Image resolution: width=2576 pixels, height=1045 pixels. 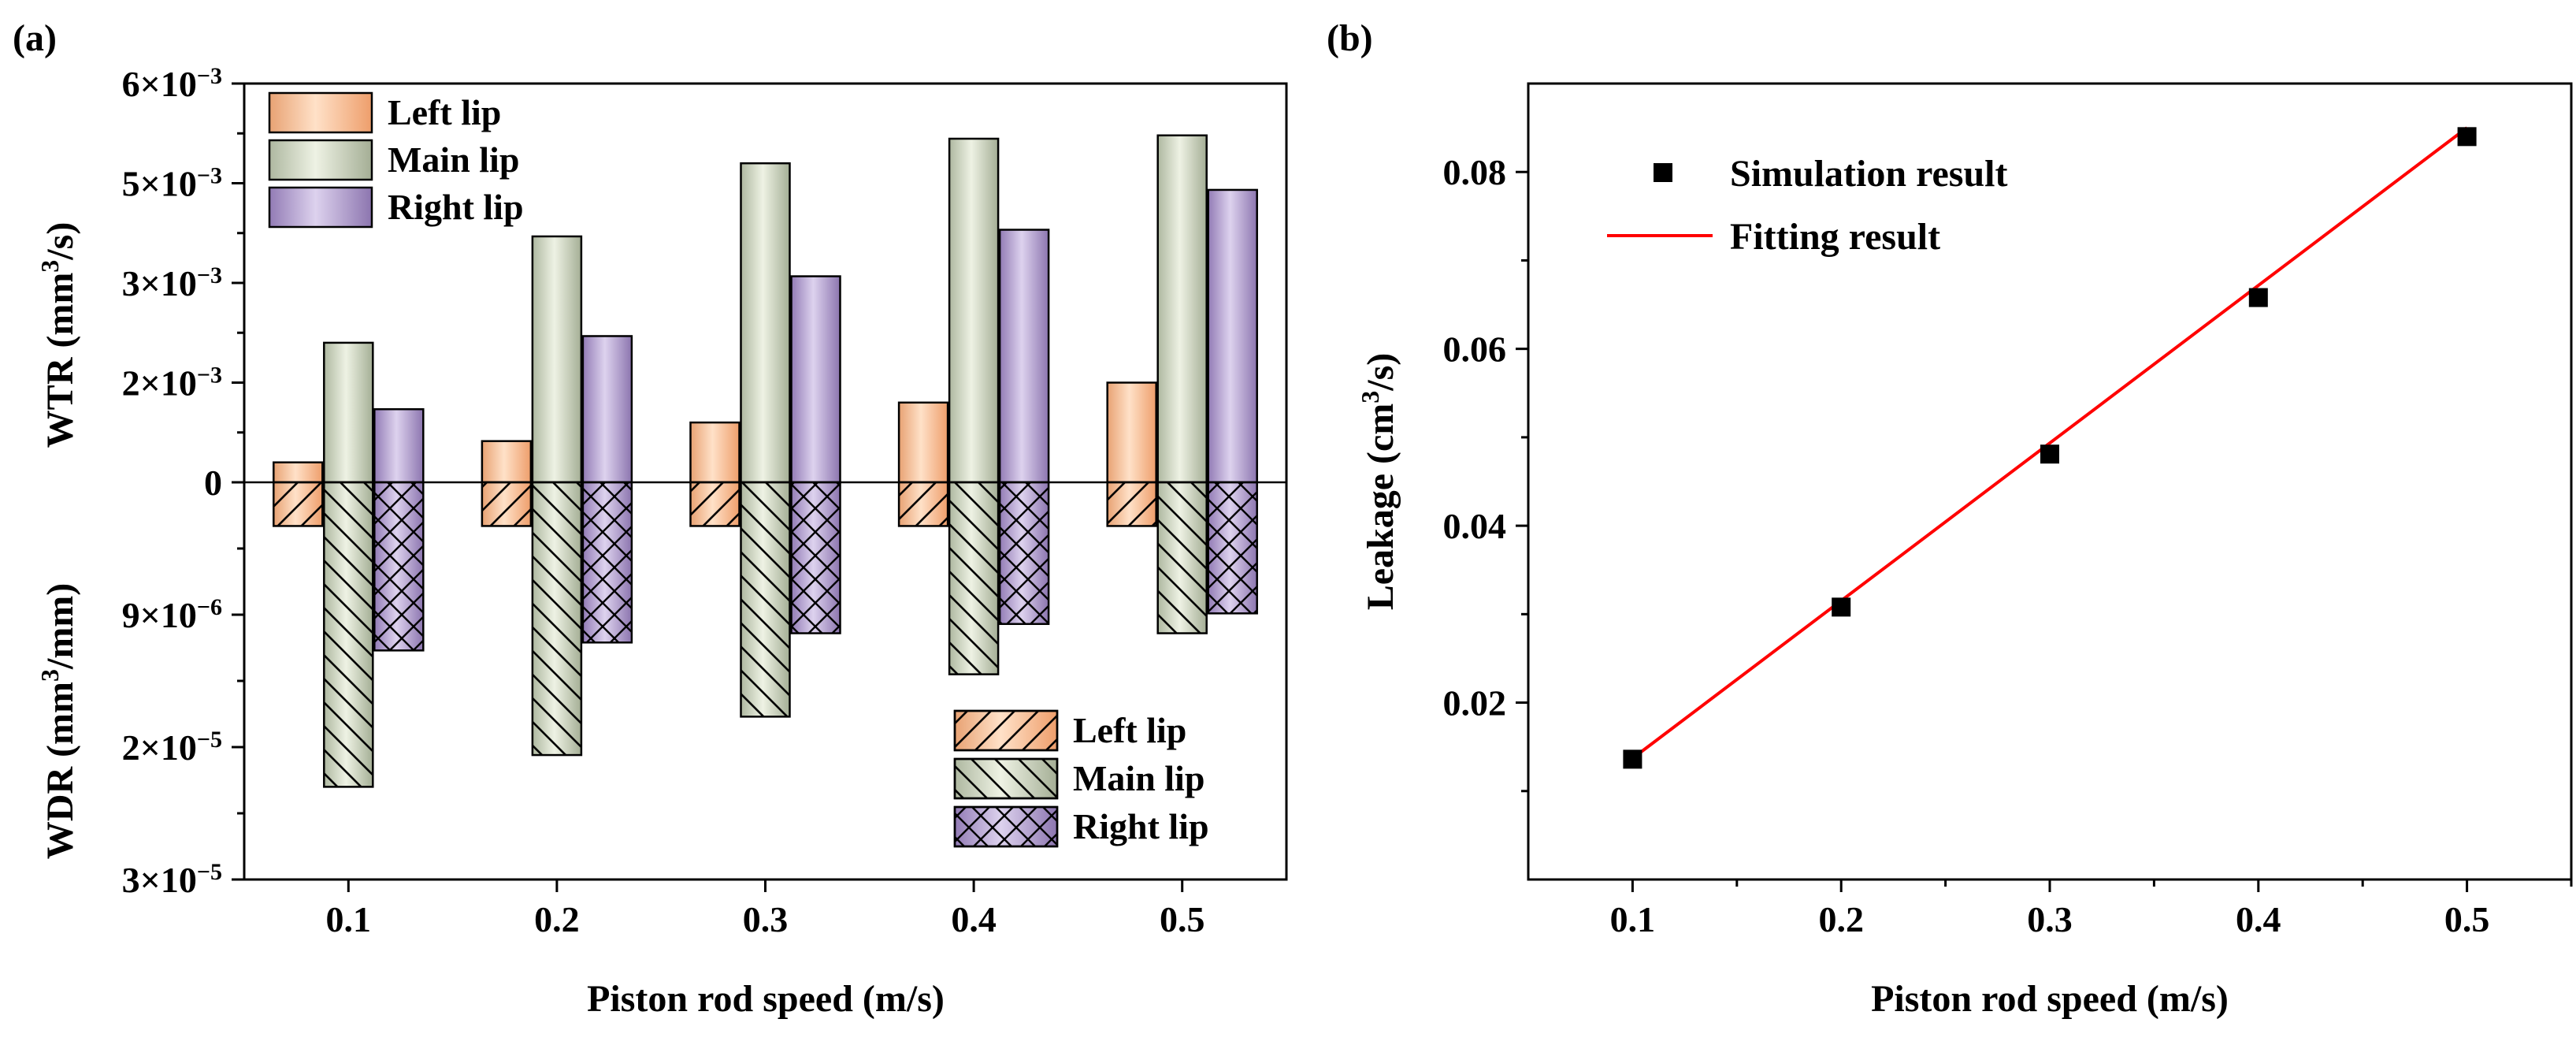 I want to click on legend-swatch-right-lip, so click(x=320, y=207).